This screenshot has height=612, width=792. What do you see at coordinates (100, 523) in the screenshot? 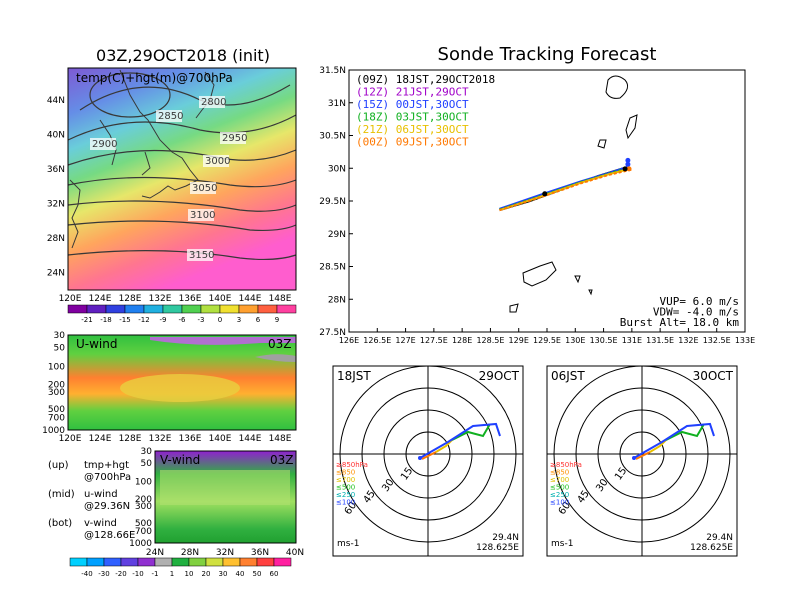
I see `note-line: v-wind` at bounding box center [100, 523].